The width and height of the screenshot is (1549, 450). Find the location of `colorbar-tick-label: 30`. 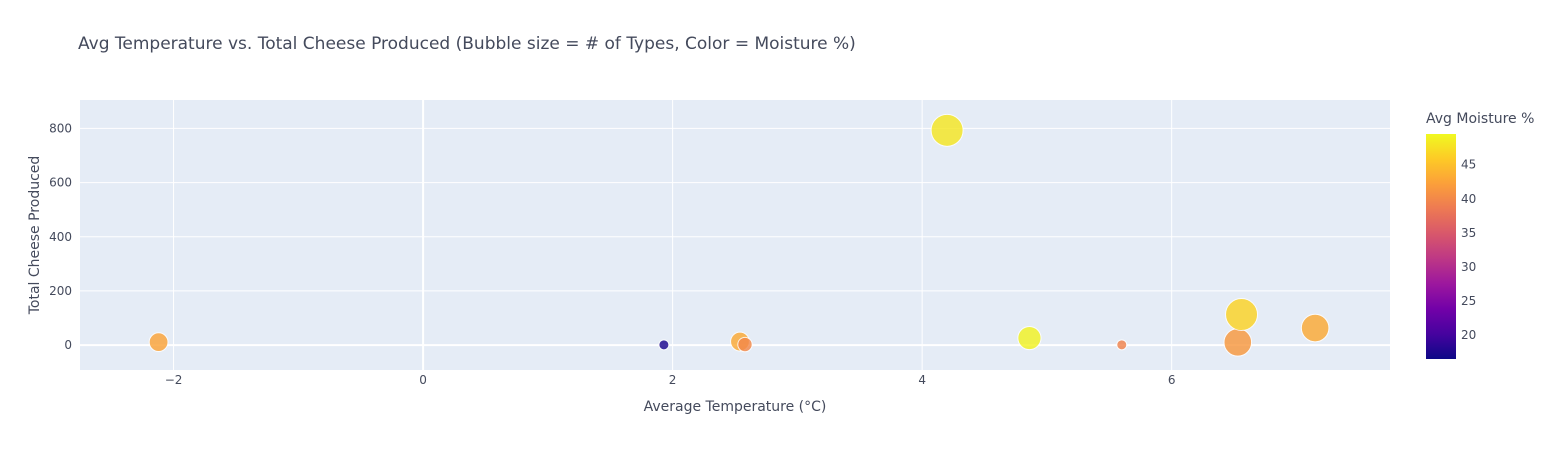

colorbar-tick-label: 30 is located at coordinates (1468, 267).